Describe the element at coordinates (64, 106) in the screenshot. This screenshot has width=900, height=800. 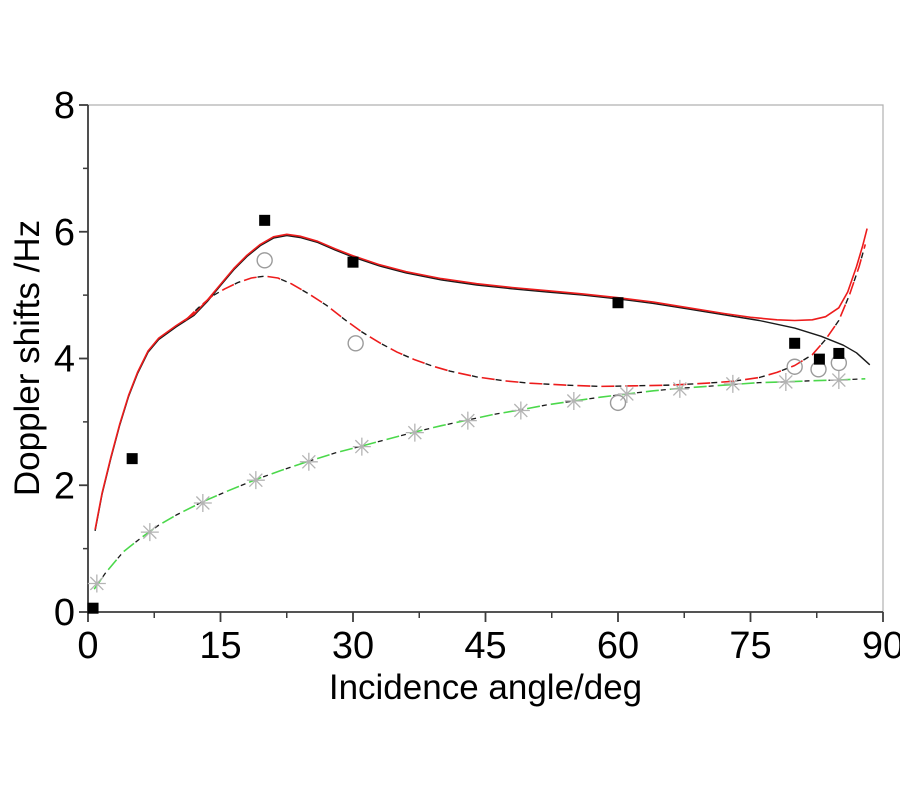
I see `y-tick-label: 8` at that location.